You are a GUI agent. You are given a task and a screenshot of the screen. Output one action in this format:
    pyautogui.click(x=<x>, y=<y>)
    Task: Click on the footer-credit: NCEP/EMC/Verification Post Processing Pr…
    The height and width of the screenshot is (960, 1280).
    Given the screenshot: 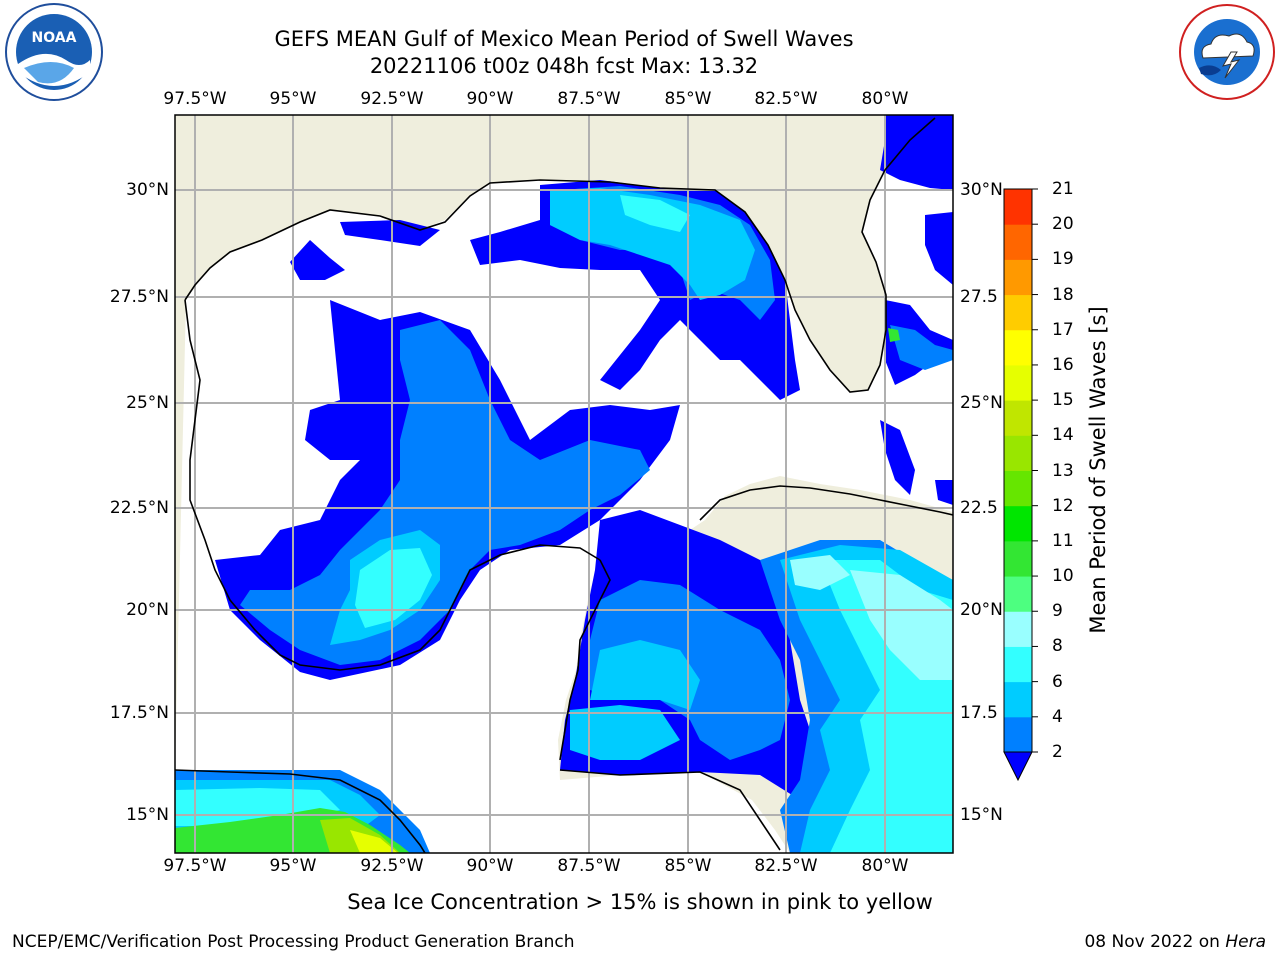 What is the action you would take?
    pyautogui.click(x=293, y=942)
    